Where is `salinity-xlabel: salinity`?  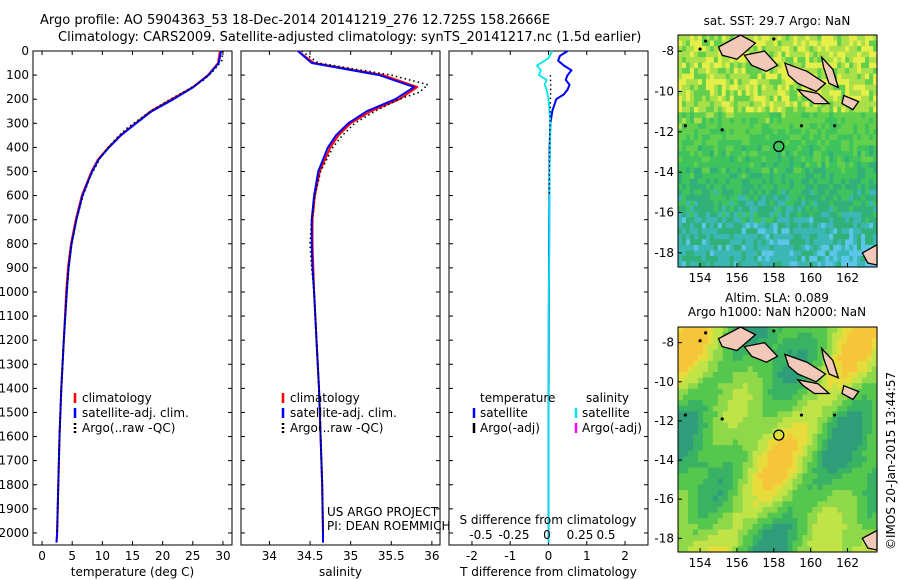
salinity-xlabel: salinity is located at coordinates (340, 572).